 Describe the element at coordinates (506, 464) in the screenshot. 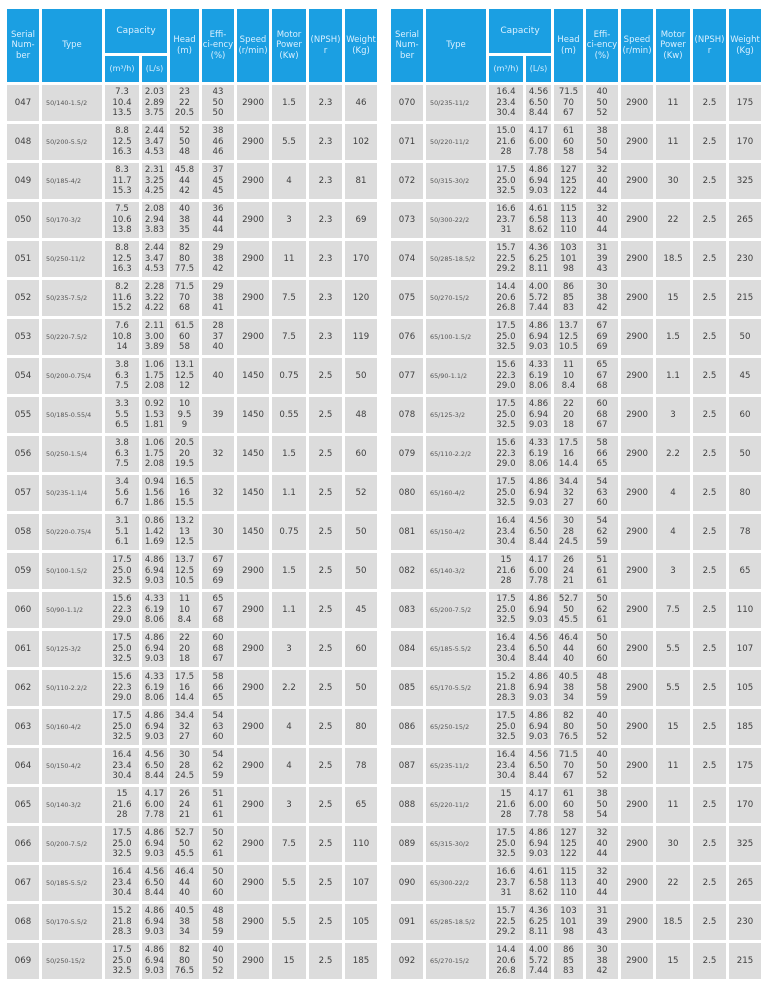

I see `cell-m3h-value: 29.0` at that location.